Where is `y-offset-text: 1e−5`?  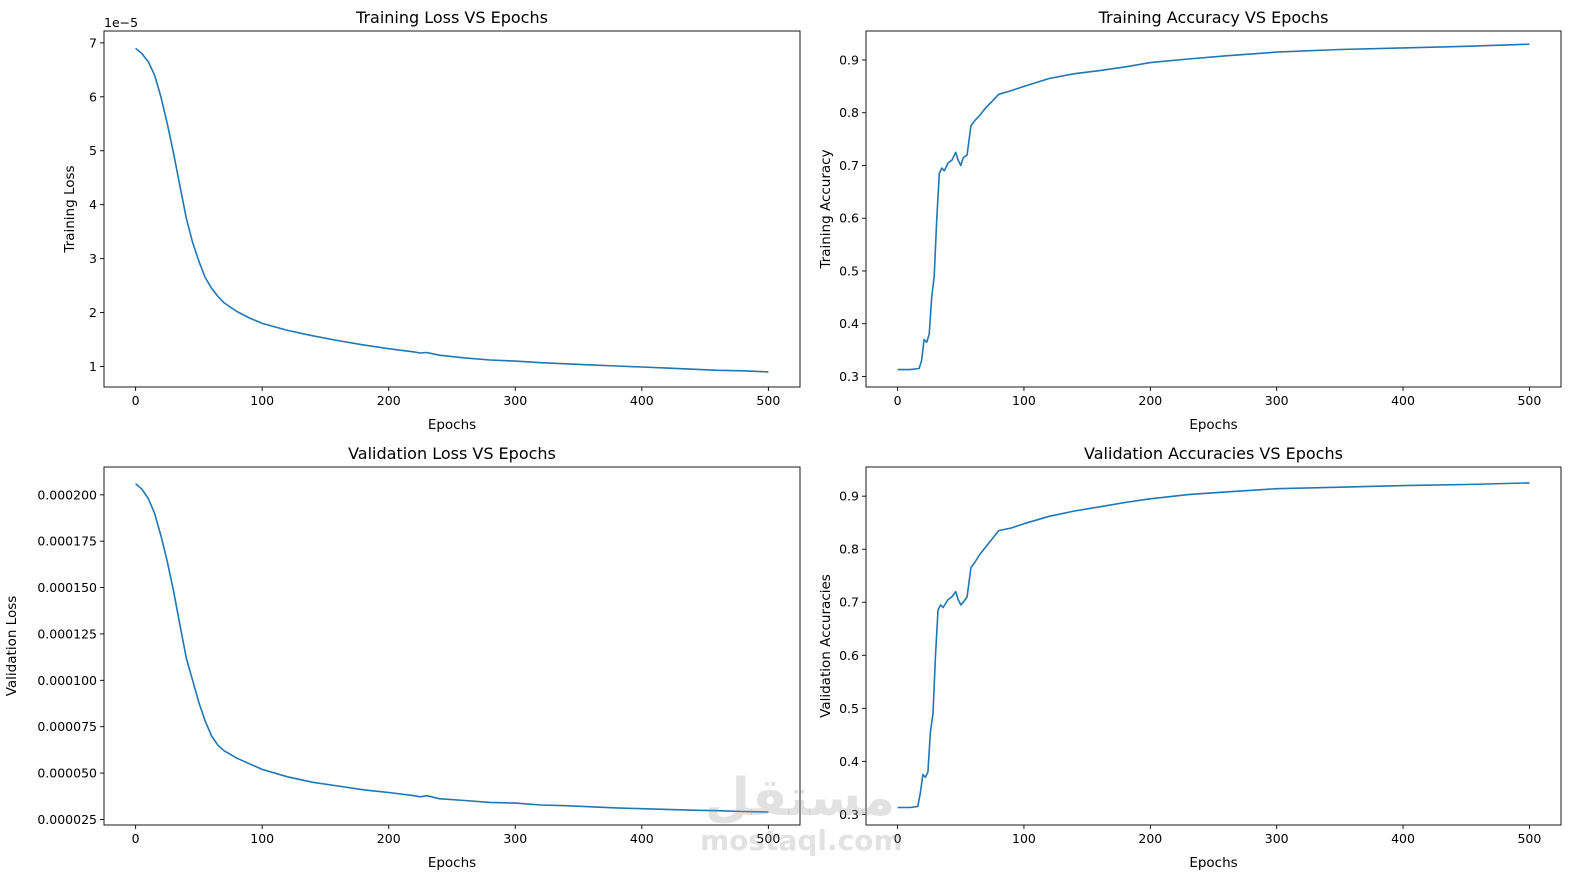 y-offset-text: 1e−5 is located at coordinates (121, 22).